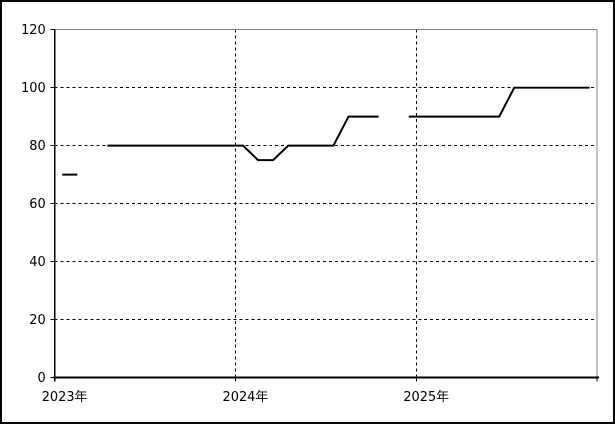 The height and width of the screenshot is (424, 615). I want to click on x-year-label: 2025年, so click(426, 397).